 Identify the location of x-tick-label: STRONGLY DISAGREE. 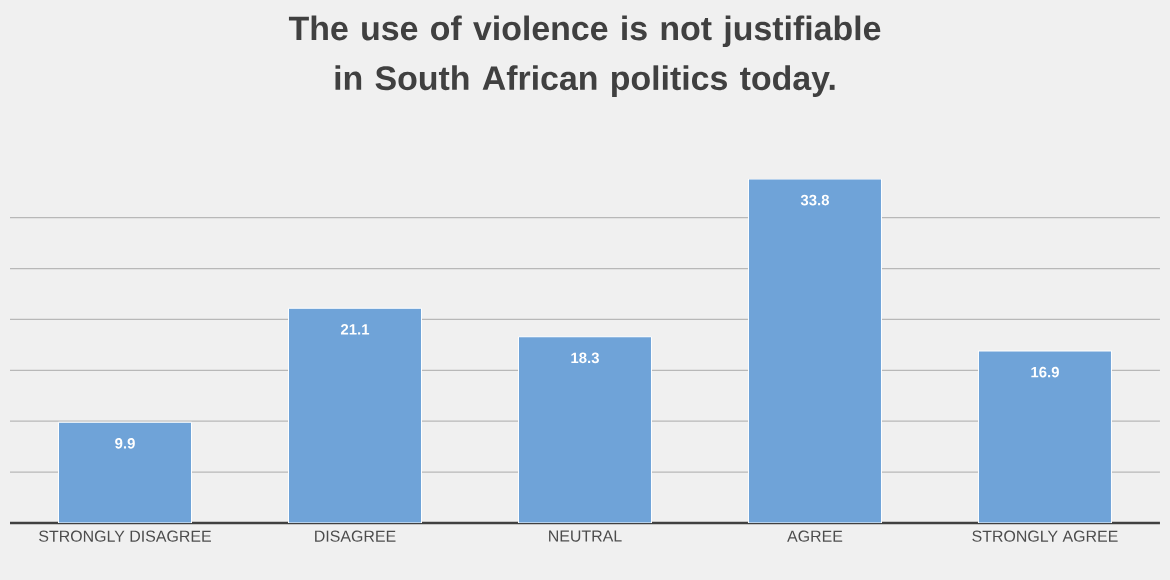
(125, 536).